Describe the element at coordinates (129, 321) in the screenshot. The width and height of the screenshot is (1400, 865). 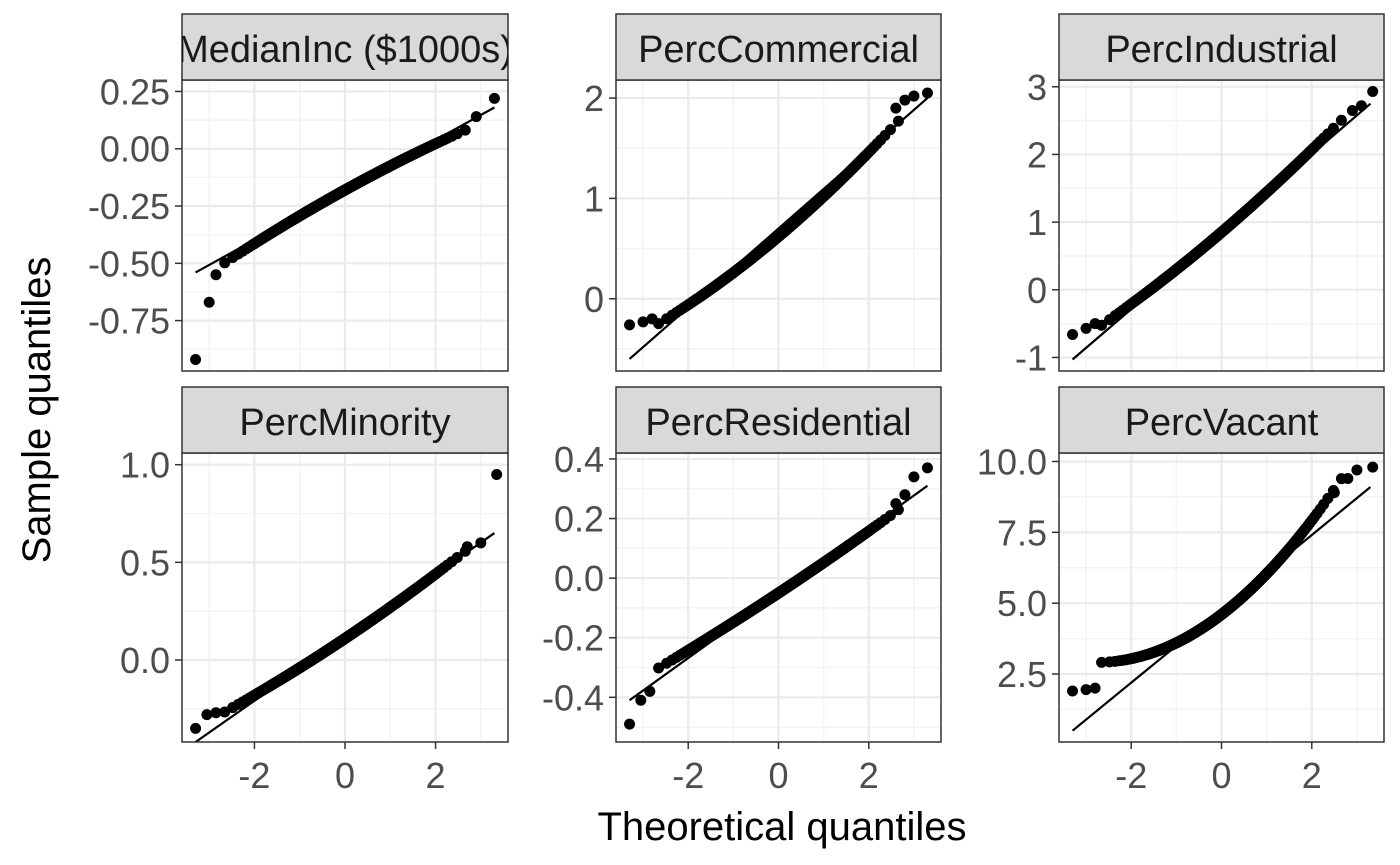
I see `y-tick-label: -0.75` at that location.